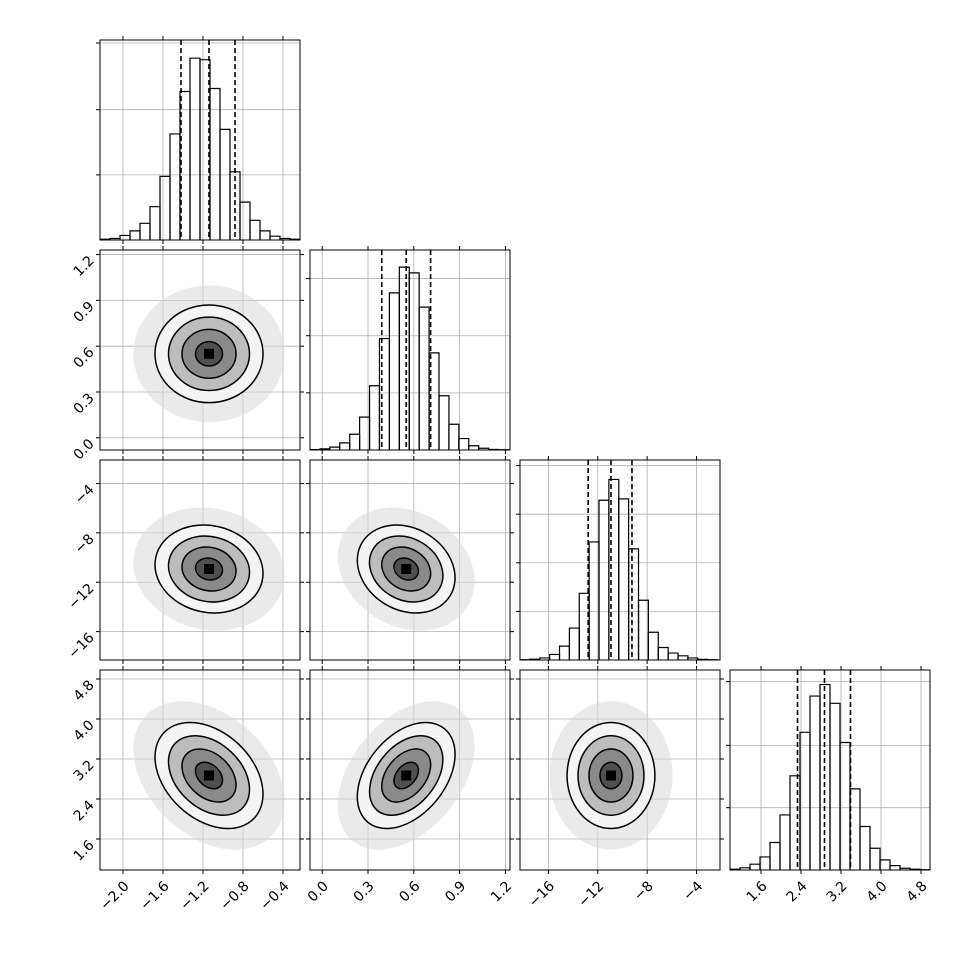 The image size is (970, 970). Describe the element at coordinates (877, 891) in the screenshot. I see `x-tick-label: 4.0` at that location.